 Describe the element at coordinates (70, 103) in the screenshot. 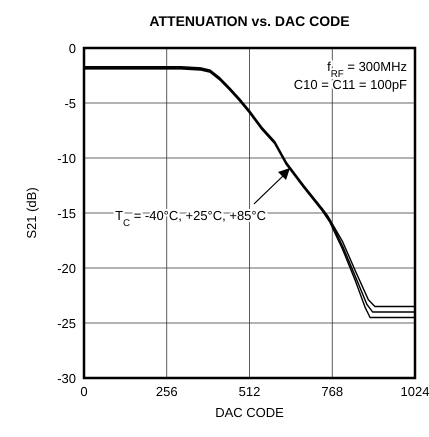

I see `y-tick-label: -5` at that location.